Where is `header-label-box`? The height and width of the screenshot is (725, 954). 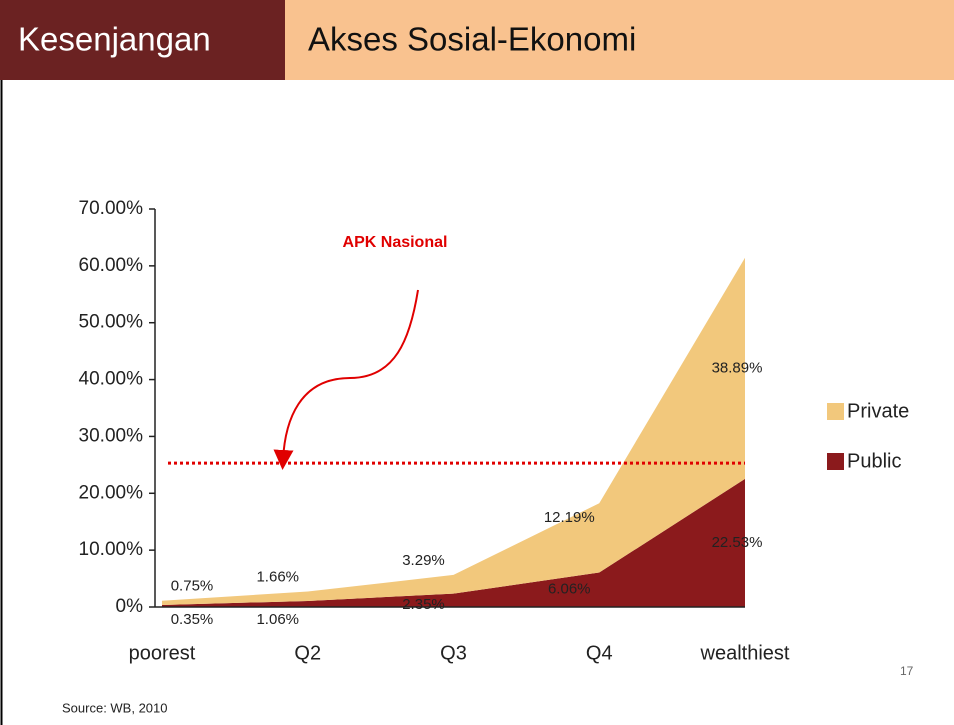
header-label-box is located at coordinates (142, 40).